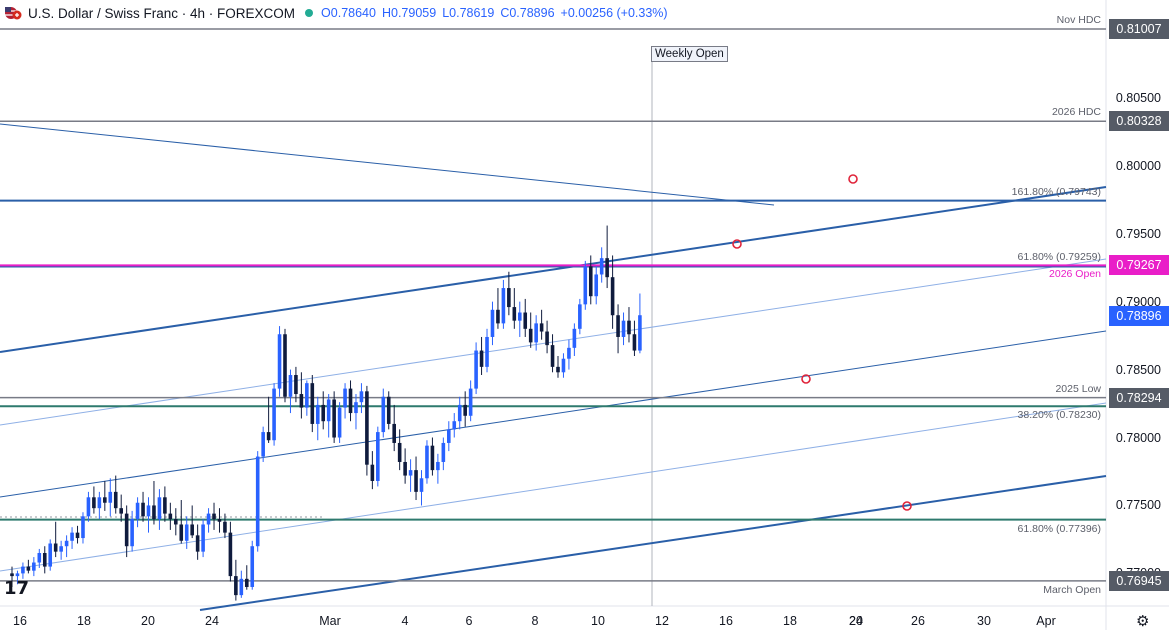  I want to click on change-value: +0.00256 (+0.33%), so click(614, 13).